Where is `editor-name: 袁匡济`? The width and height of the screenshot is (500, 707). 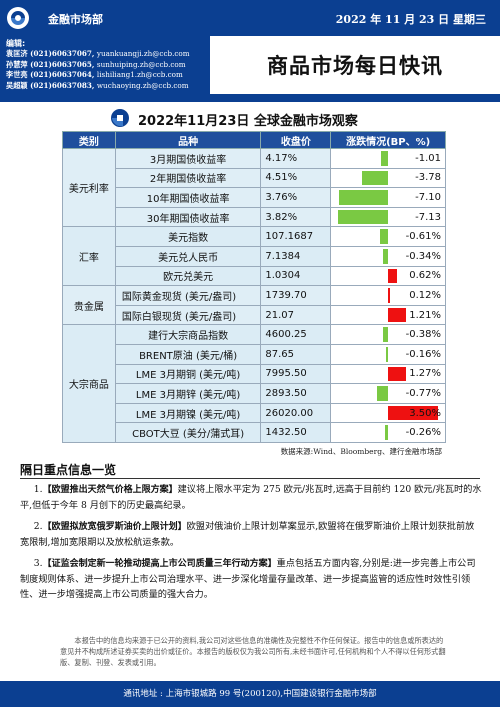
editor-name: 袁匡济 is located at coordinates (18, 53).